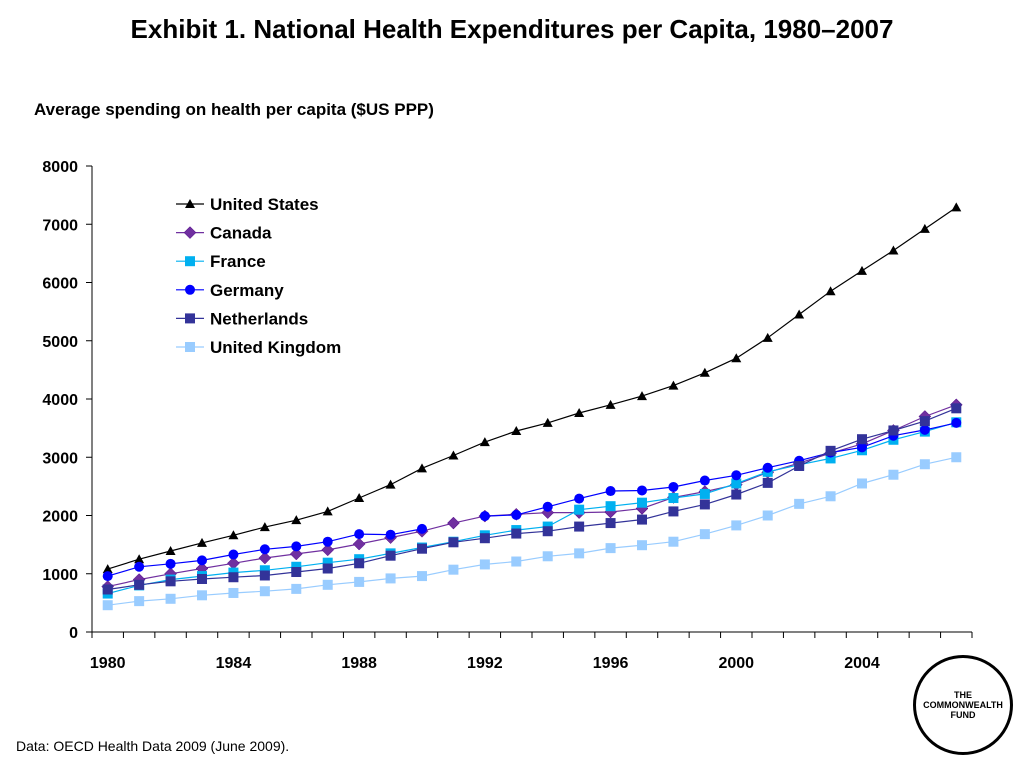  I want to click on y-tick-label: 2000, so click(60, 517).